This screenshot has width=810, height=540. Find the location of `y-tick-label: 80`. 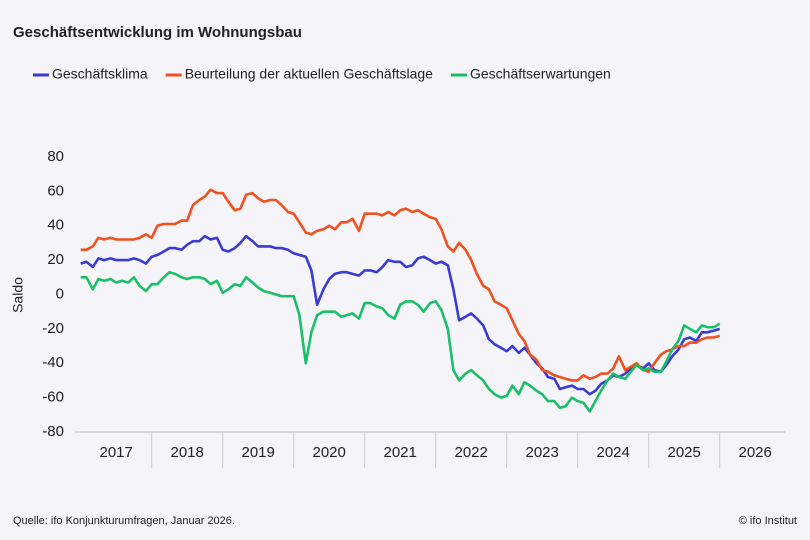

y-tick-label: 80 is located at coordinates (55, 156).